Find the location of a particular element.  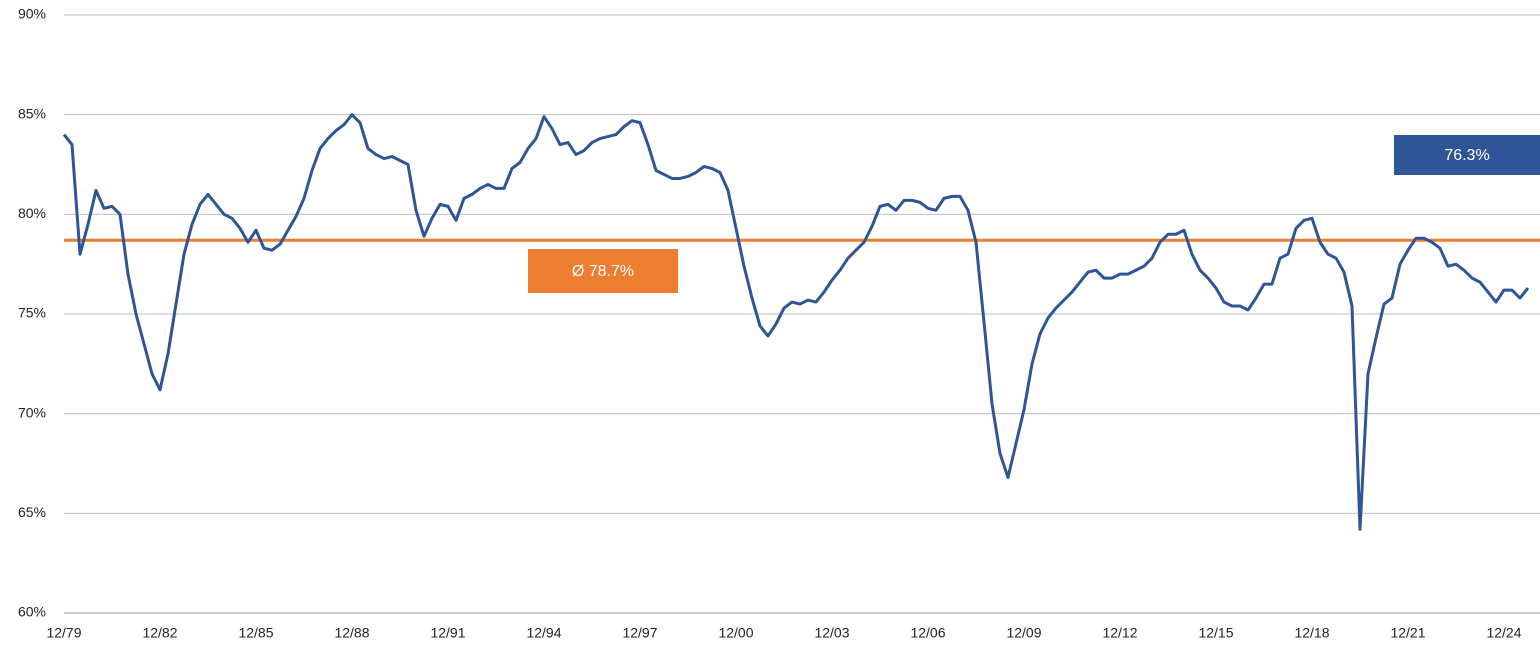

y-tick-label: 90% is located at coordinates (32, 14).